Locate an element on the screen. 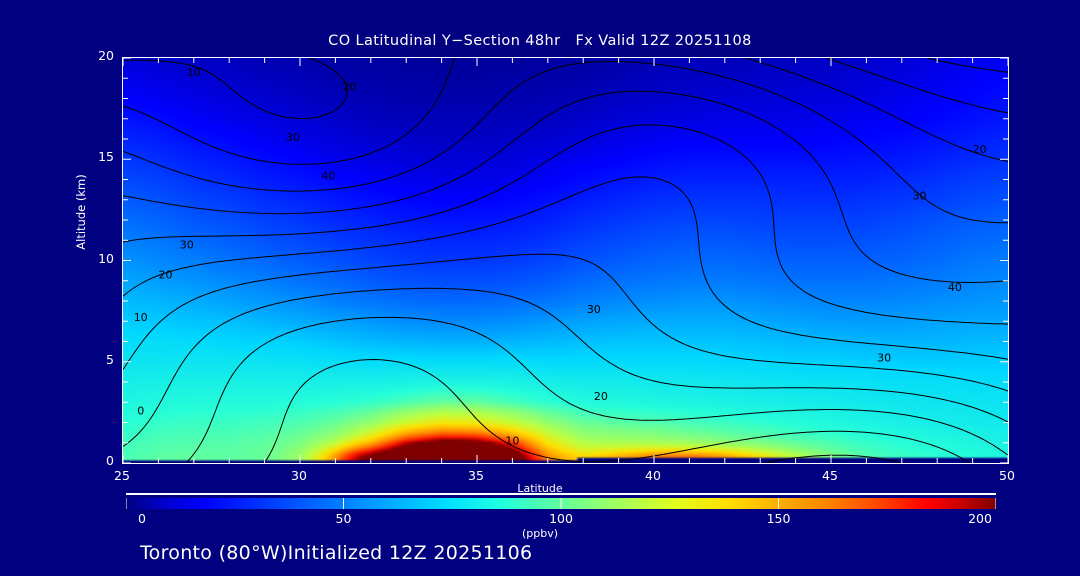 The image size is (1080, 576). x-axis-label: Latitude is located at coordinates (540, 488).